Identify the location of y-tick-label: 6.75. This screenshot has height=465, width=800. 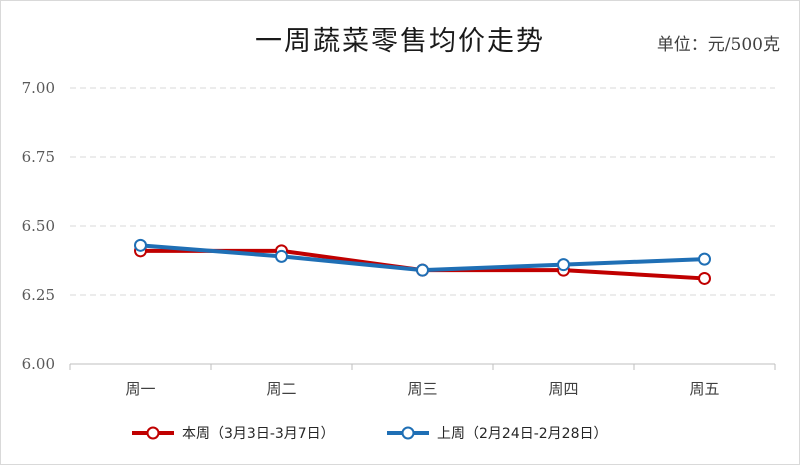
(38, 157).